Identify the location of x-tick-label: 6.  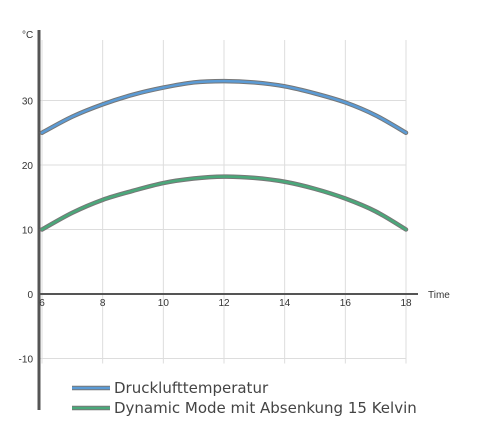
(42, 303).